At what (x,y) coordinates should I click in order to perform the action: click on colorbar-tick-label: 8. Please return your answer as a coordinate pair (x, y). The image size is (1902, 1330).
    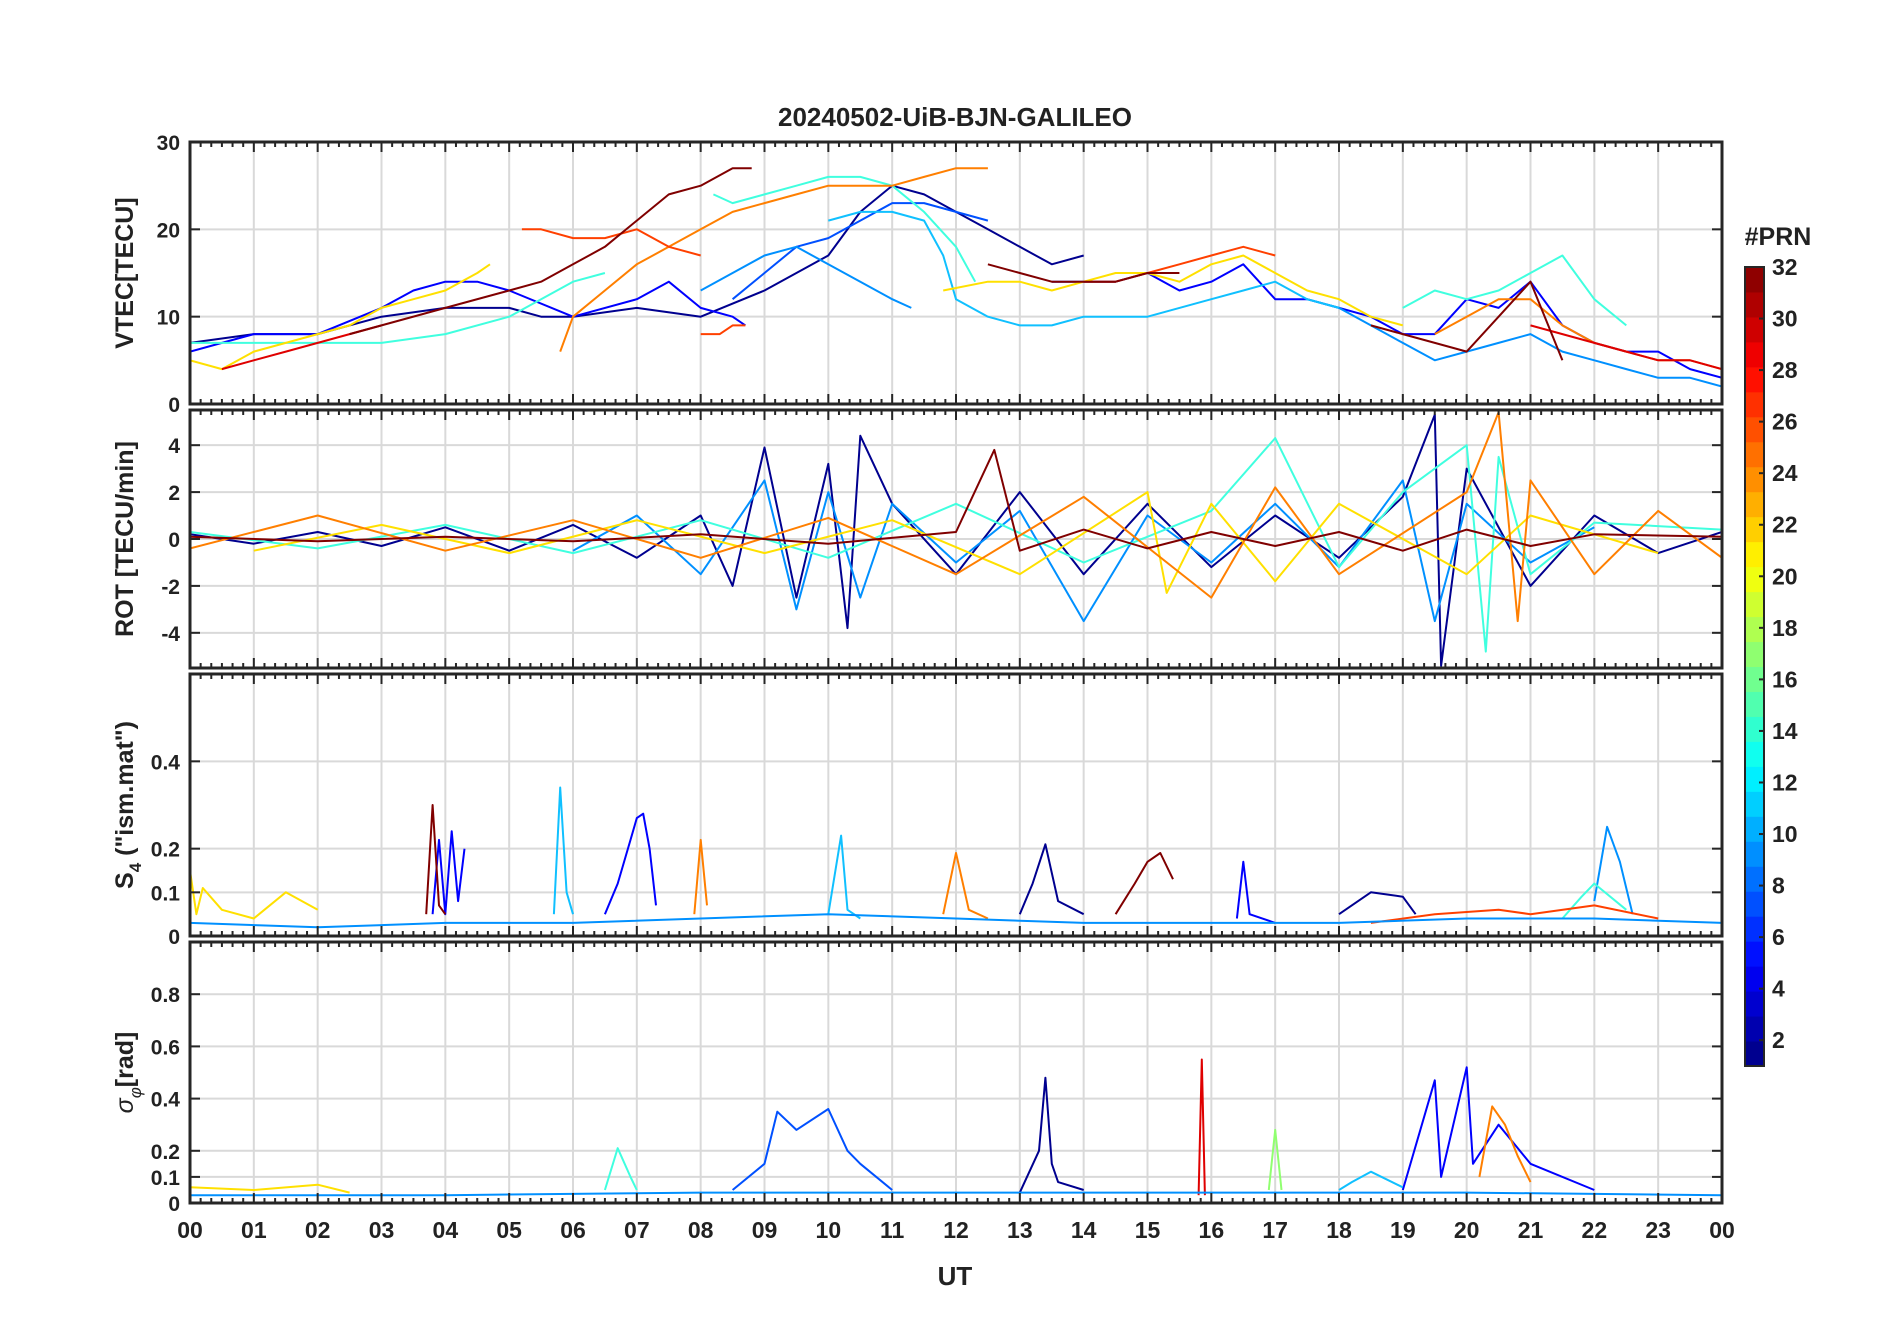
    Looking at the image, I should click on (1778, 886).